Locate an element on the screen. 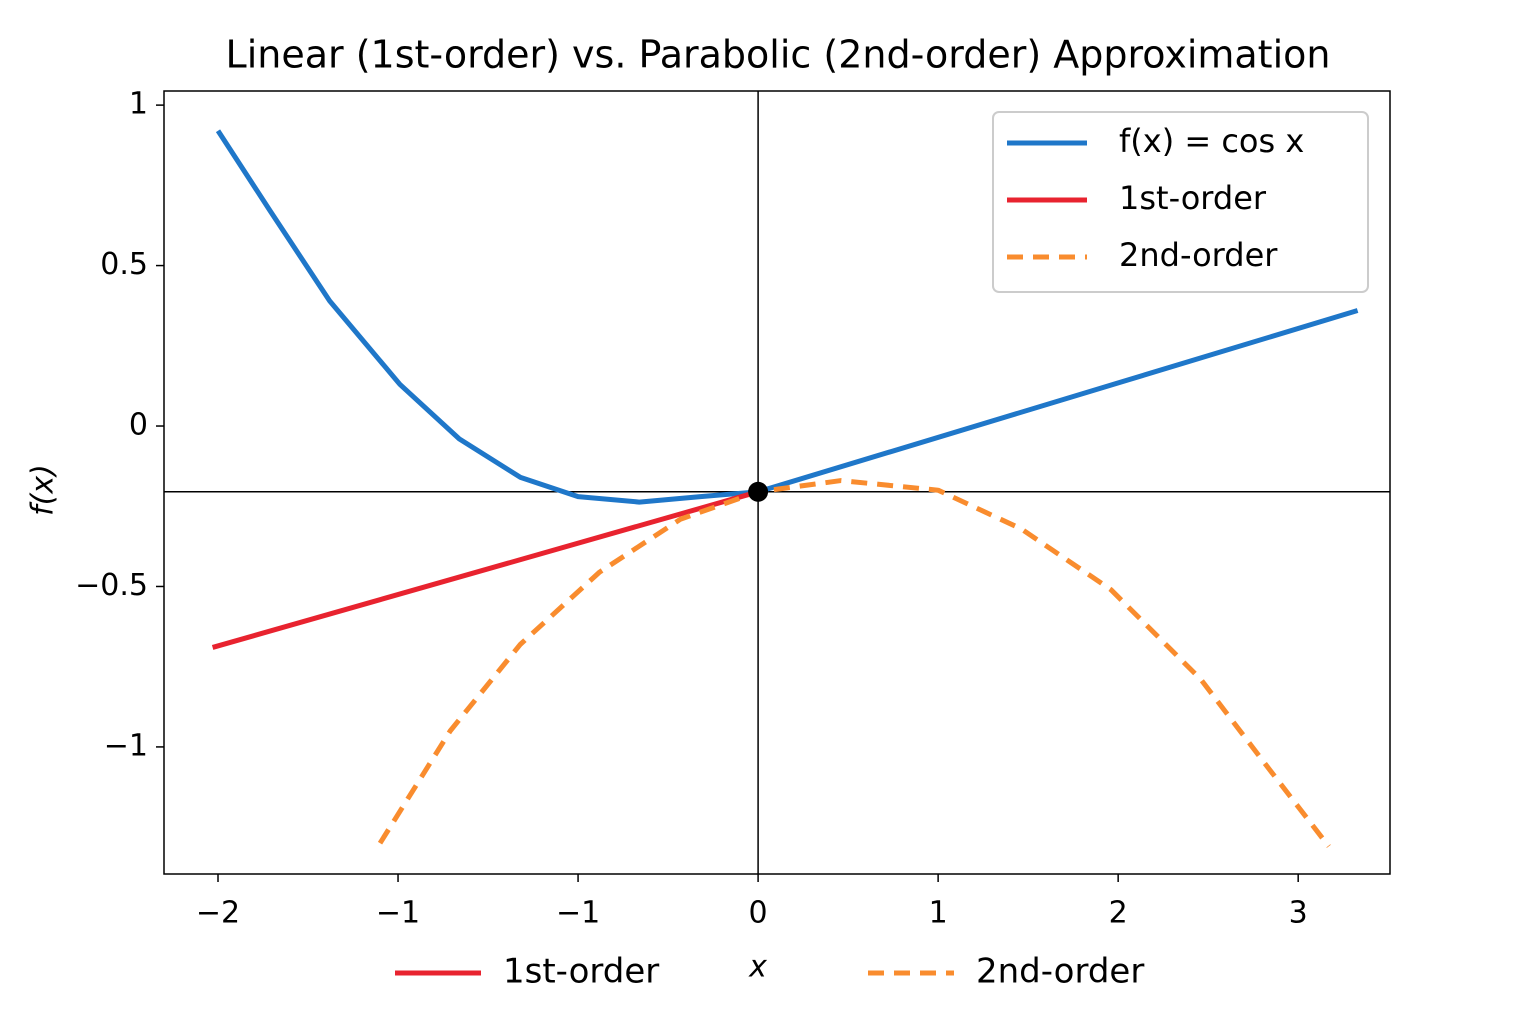 This screenshot has width=1536, height=1024. legend-label: 2nd-order is located at coordinates (1198, 255).